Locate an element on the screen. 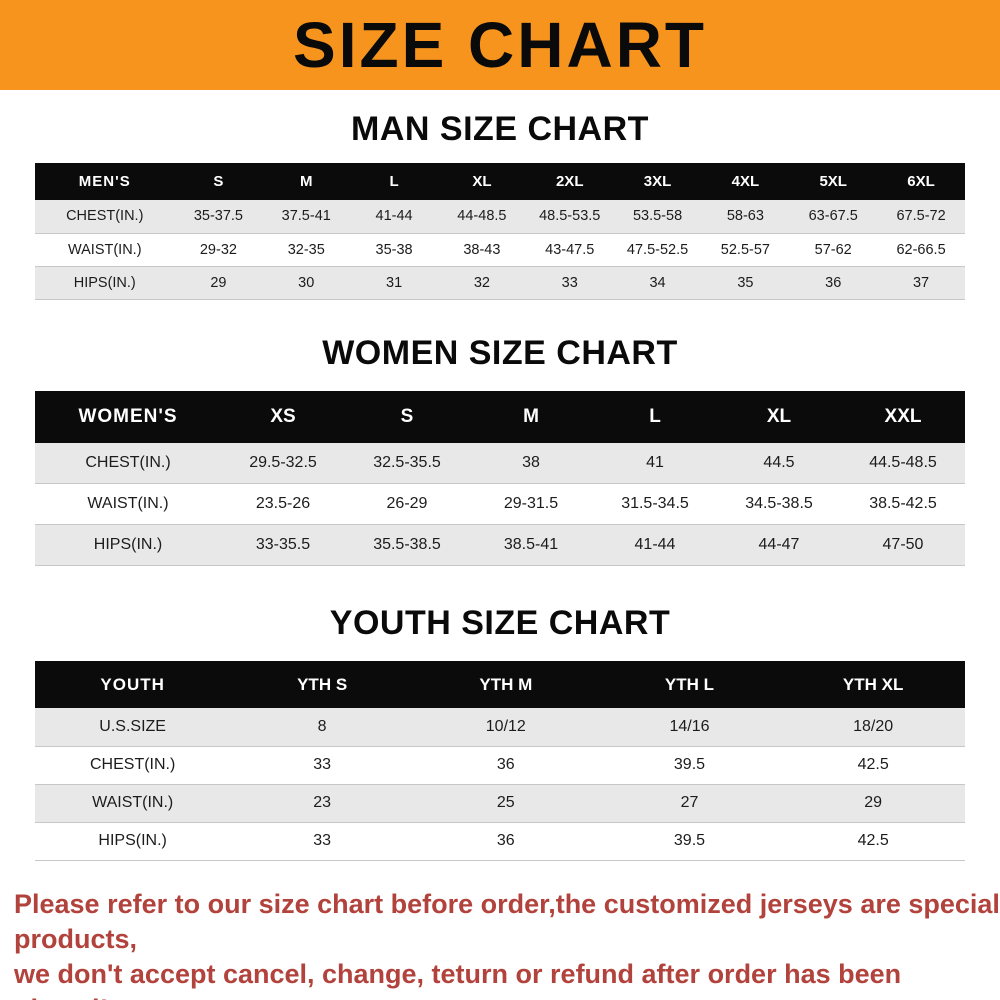 The width and height of the screenshot is (1000, 1000). data-cell: 44-48.5 is located at coordinates (482, 216).